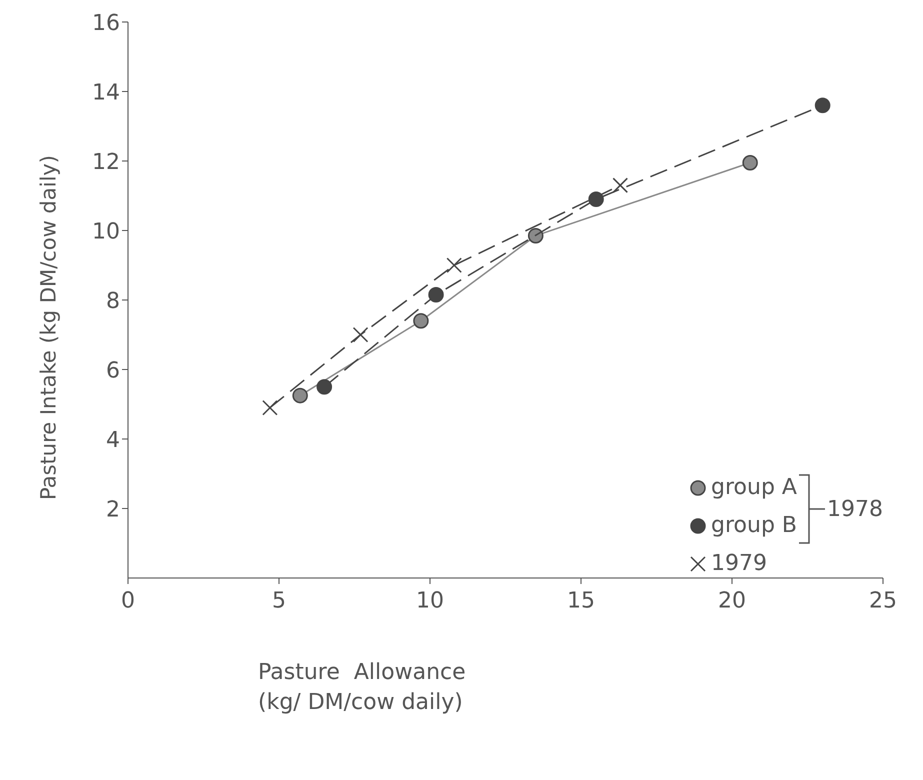  What do you see at coordinates (106, 231) in the screenshot?
I see `y-tick-label: 10` at bounding box center [106, 231].